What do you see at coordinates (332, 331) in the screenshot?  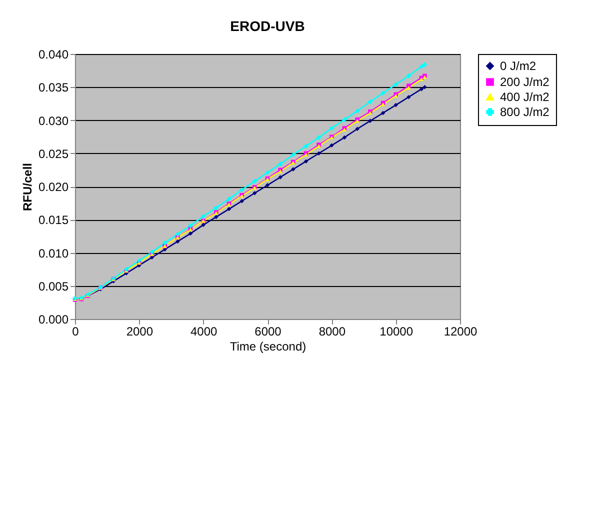 I see `x-tick-label: 8000` at bounding box center [332, 331].